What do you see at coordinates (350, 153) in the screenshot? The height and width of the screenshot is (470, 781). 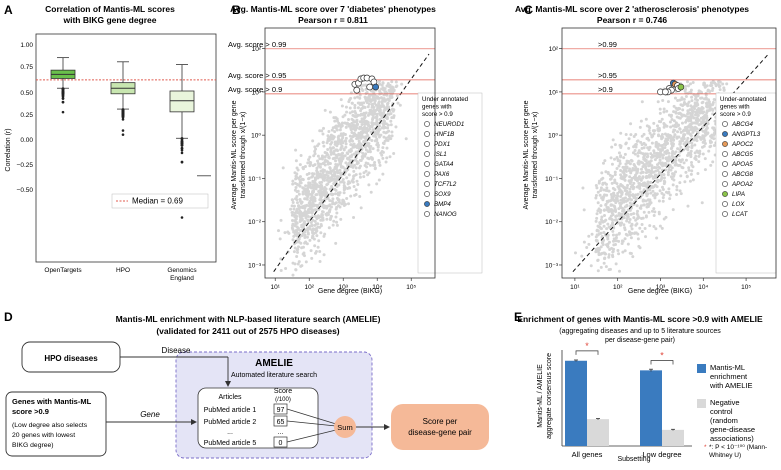 I see `panel-b-frame` at bounding box center [350, 153].